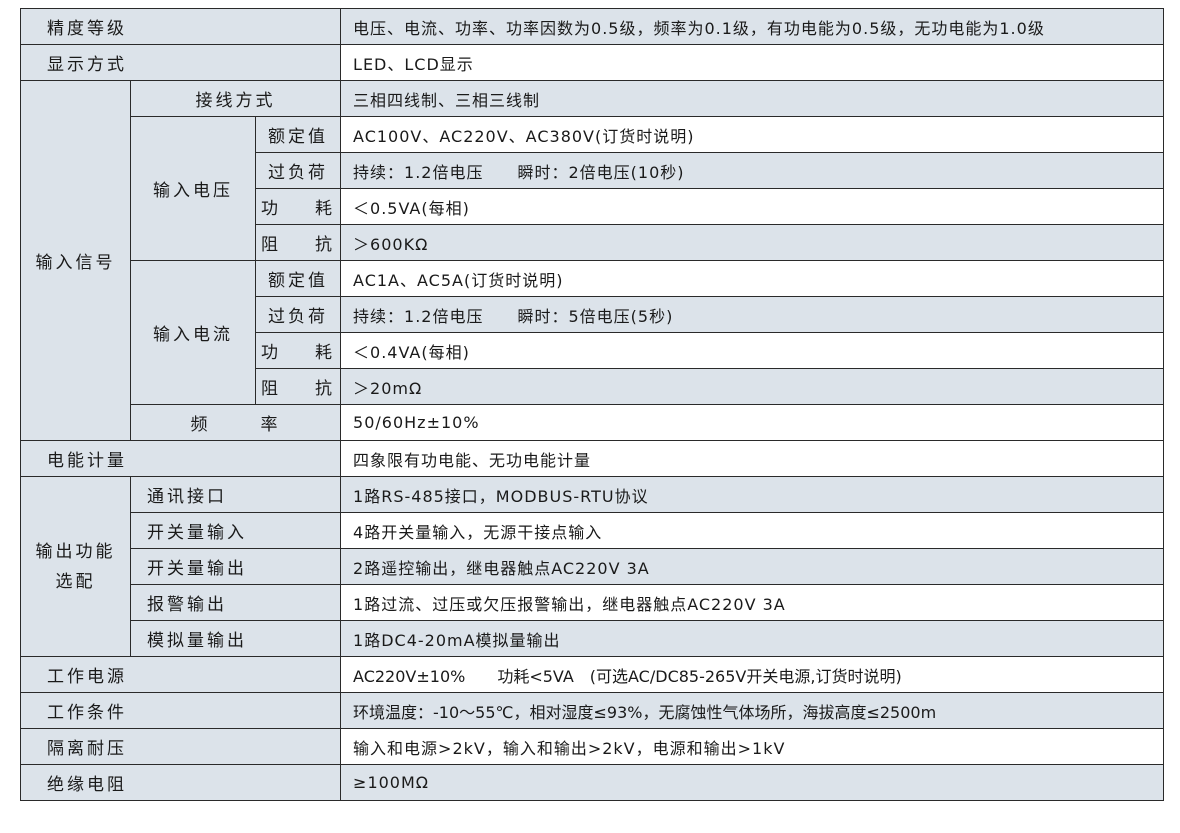 Image resolution: width=1180 pixels, height=833 pixels. What do you see at coordinates (752, 62) in the screenshot?
I see `row-value: LED、LCD显示` at bounding box center [752, 62].